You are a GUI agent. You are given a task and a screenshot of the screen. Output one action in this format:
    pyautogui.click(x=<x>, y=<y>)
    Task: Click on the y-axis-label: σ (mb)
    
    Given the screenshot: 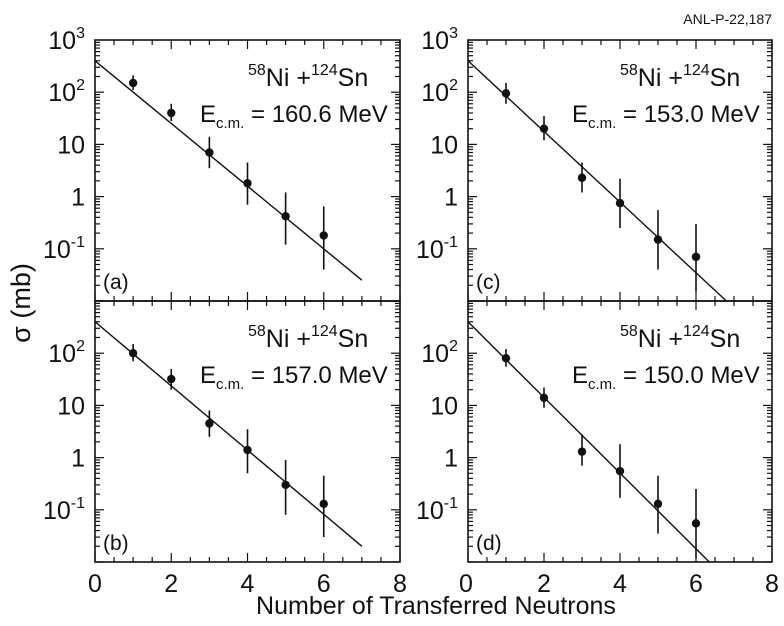 What is the action you would take?
    pyautogui.click(x=21, y=303)
    